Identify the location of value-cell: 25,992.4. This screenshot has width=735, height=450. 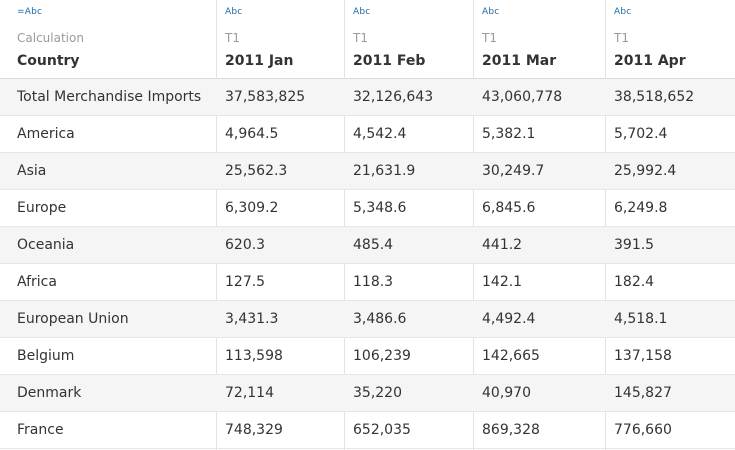
(645, 171).